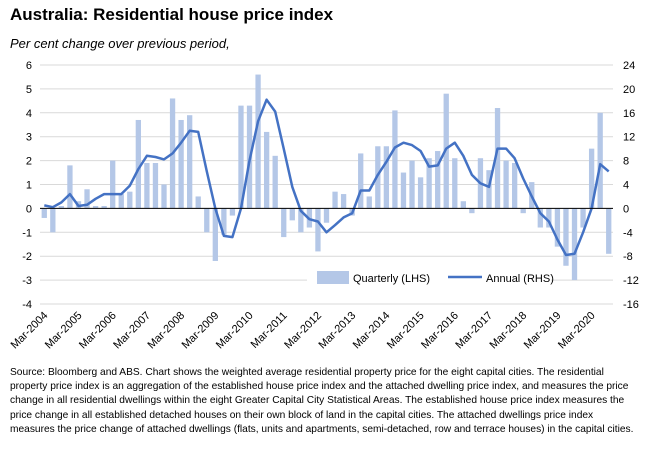 The height and width of the screenshot is (455, 650). I want to click on right-tick-label: 12, so click(629, 138).